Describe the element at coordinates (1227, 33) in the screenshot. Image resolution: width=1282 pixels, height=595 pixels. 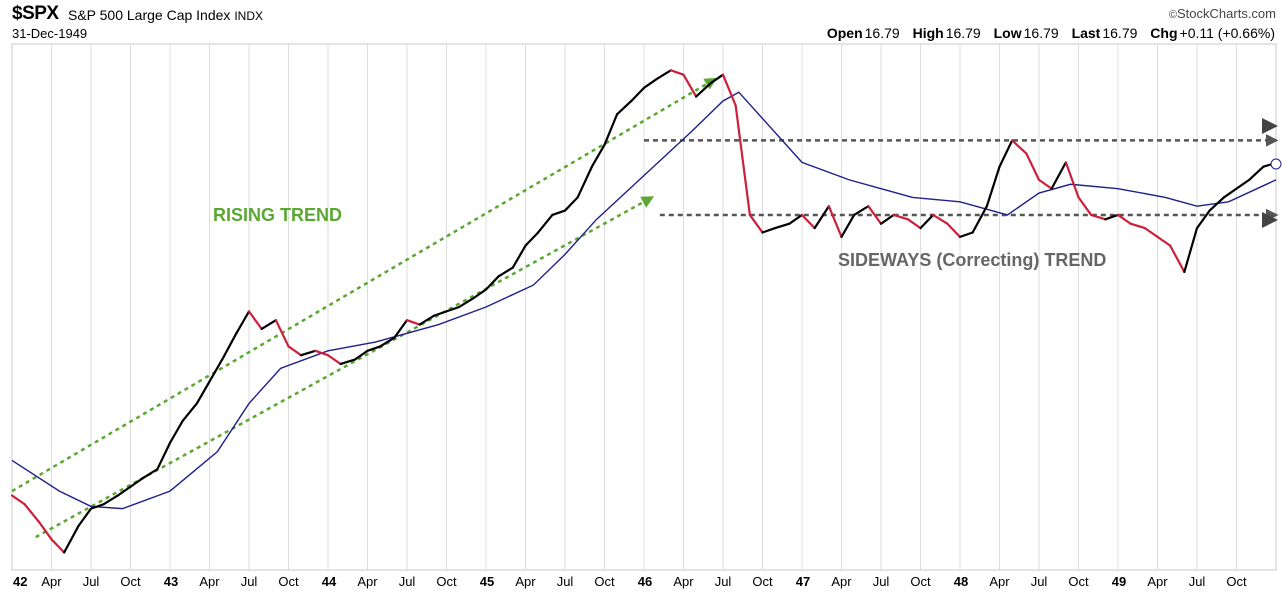
I see `chg-value: +0.11 (+0.66%)` at that location.